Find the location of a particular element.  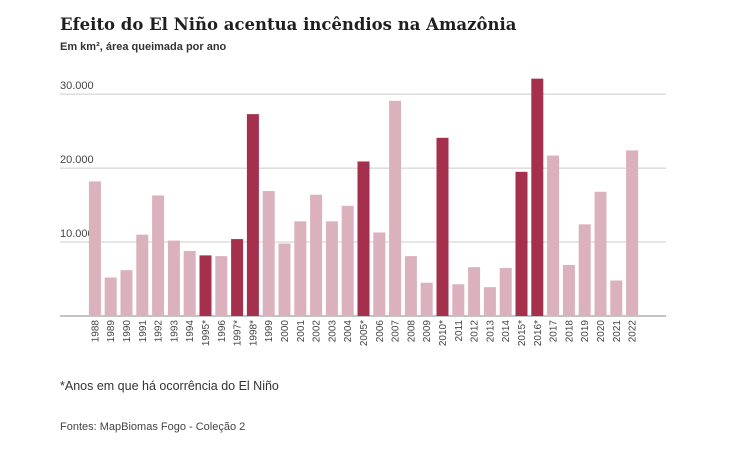

y-tick-label: 30.000 is located at coordinates (77, 86).